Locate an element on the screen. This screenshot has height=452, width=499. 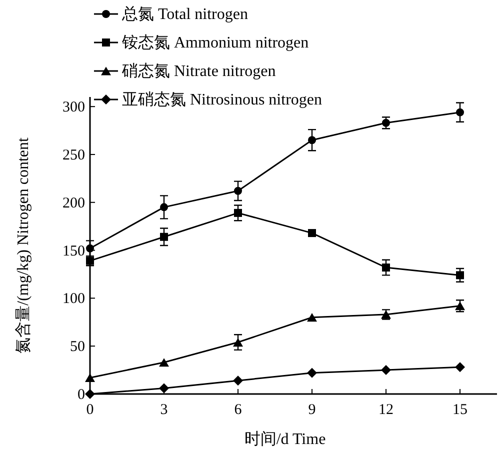
x-tick-label: 15 is located at coordinates (460, 410).